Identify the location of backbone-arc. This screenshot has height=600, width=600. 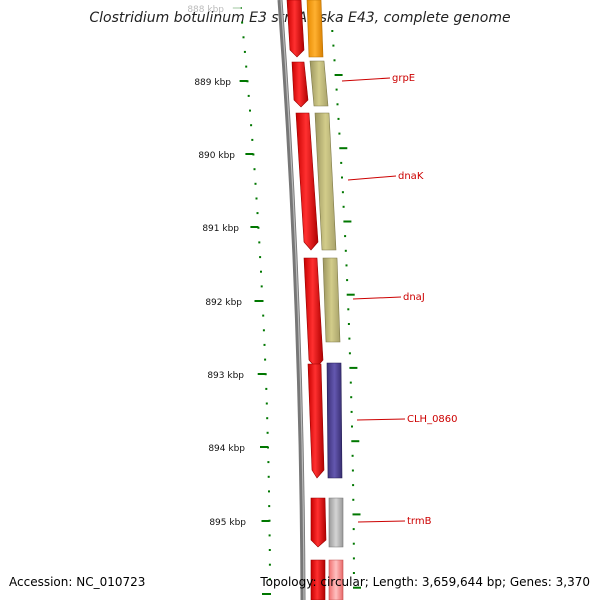
(291, 300).